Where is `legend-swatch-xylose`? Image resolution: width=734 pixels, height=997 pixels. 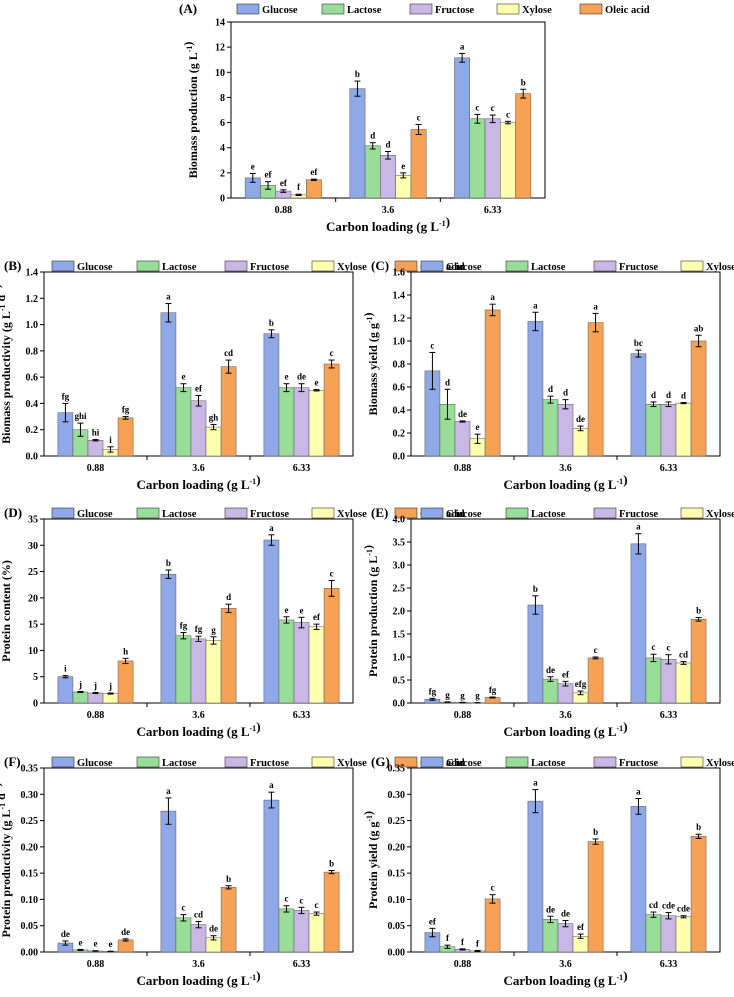 legend-swatch-xylose is located at coordinates (692, 513).